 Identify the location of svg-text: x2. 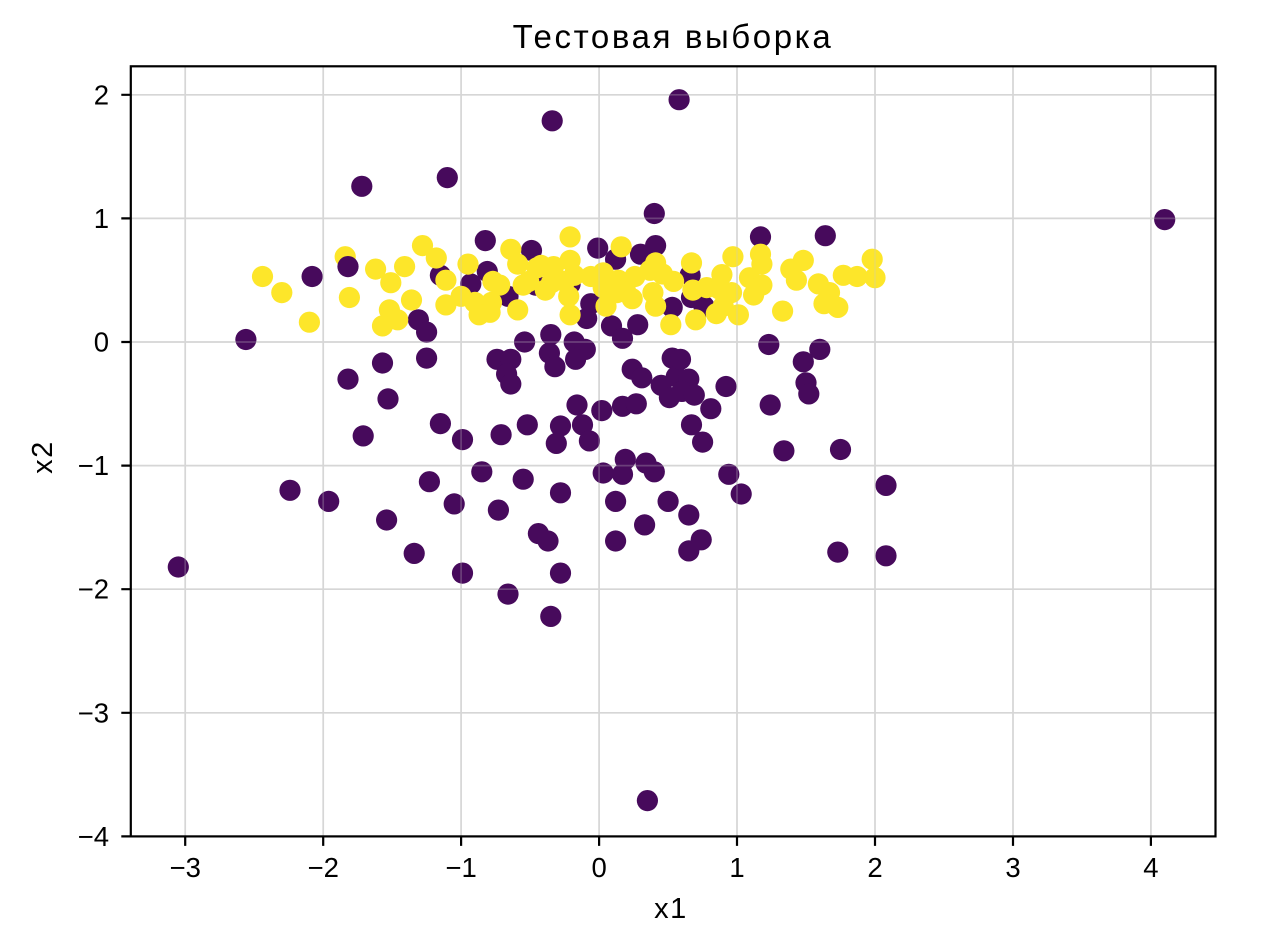
(43, 457).